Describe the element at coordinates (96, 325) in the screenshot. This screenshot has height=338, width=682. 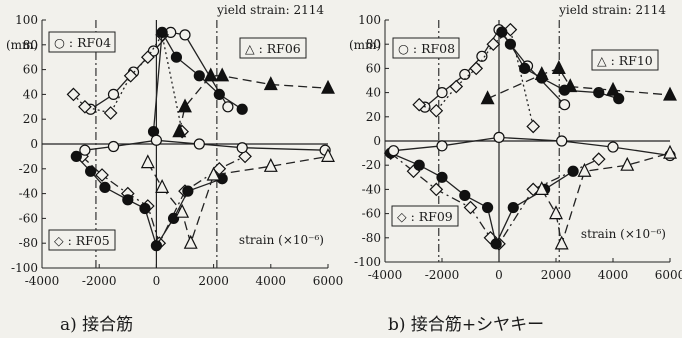
I see `panel-caption: a) 接合筋` at that location.